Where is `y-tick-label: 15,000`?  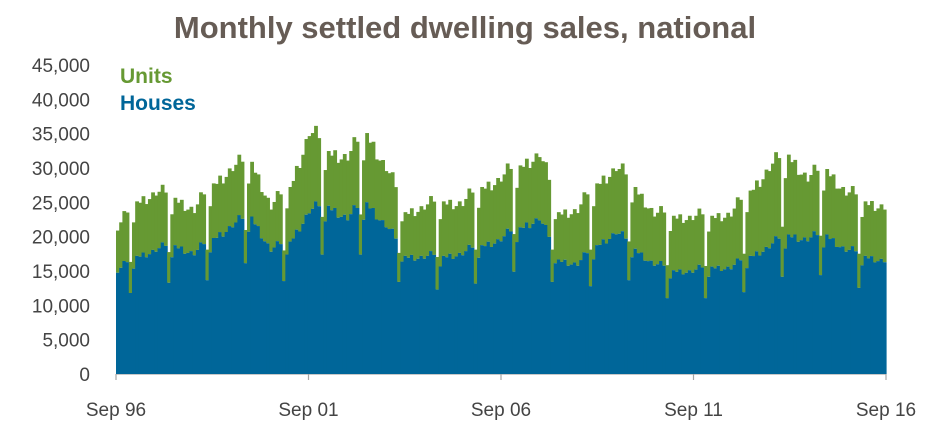
y-tick-label: 15,000 is located at coordinates (61, 272).